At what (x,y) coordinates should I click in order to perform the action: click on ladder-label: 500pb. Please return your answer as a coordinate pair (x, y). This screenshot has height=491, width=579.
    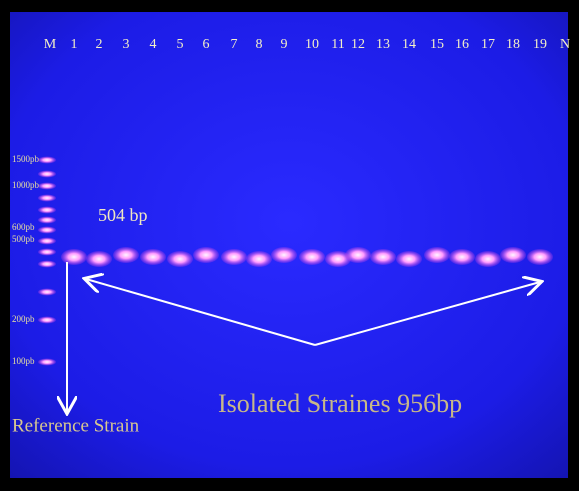
    Looking at the image, I should click on (23, 239).